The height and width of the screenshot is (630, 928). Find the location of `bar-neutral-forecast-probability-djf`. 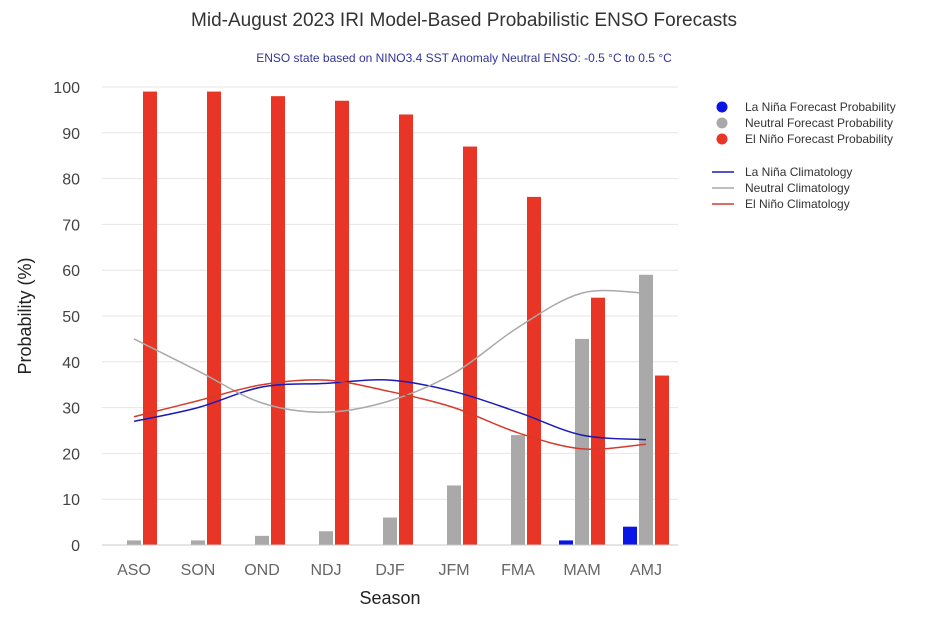

bar-neutral-forecast-probability-djf is located at coordinates (390, 531).